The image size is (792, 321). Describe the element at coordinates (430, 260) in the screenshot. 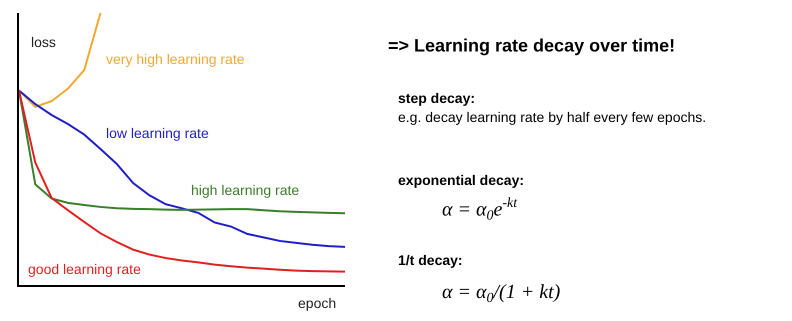

I see `text: 1/t decay:` at that location.